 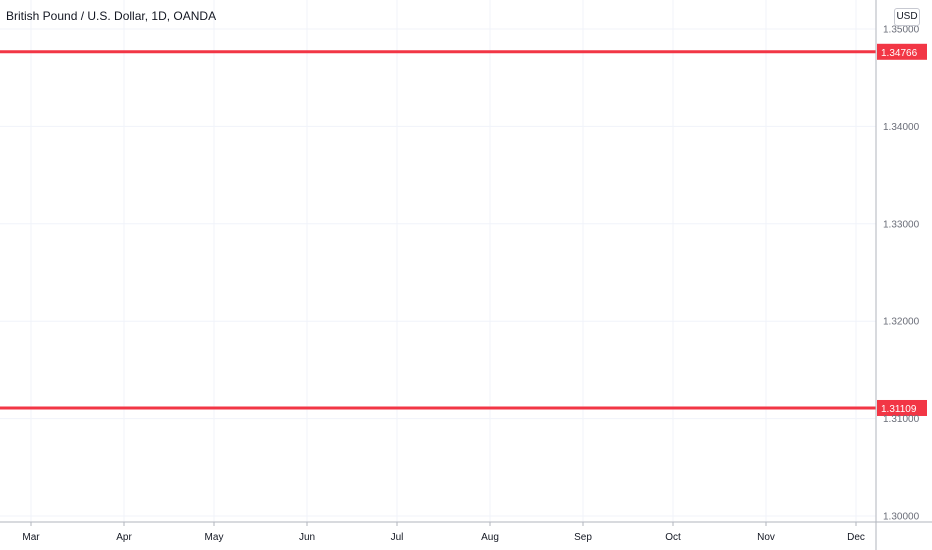 I want to click on currency-button: USD, so click(x=907, y=17).